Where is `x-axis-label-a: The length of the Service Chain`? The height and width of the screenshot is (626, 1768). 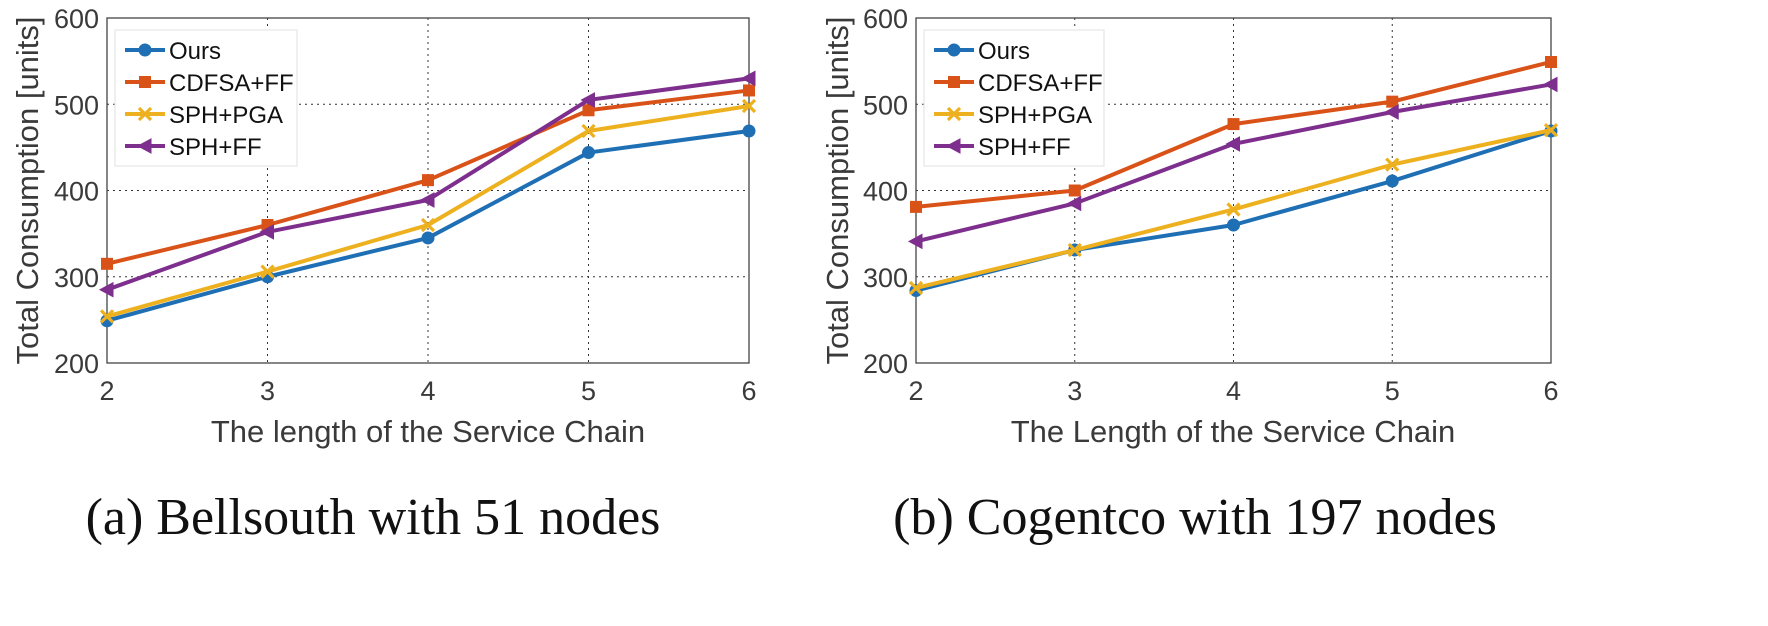
x-axis-label-a: The length of the Service Chain is located at coordinates (428, 431).